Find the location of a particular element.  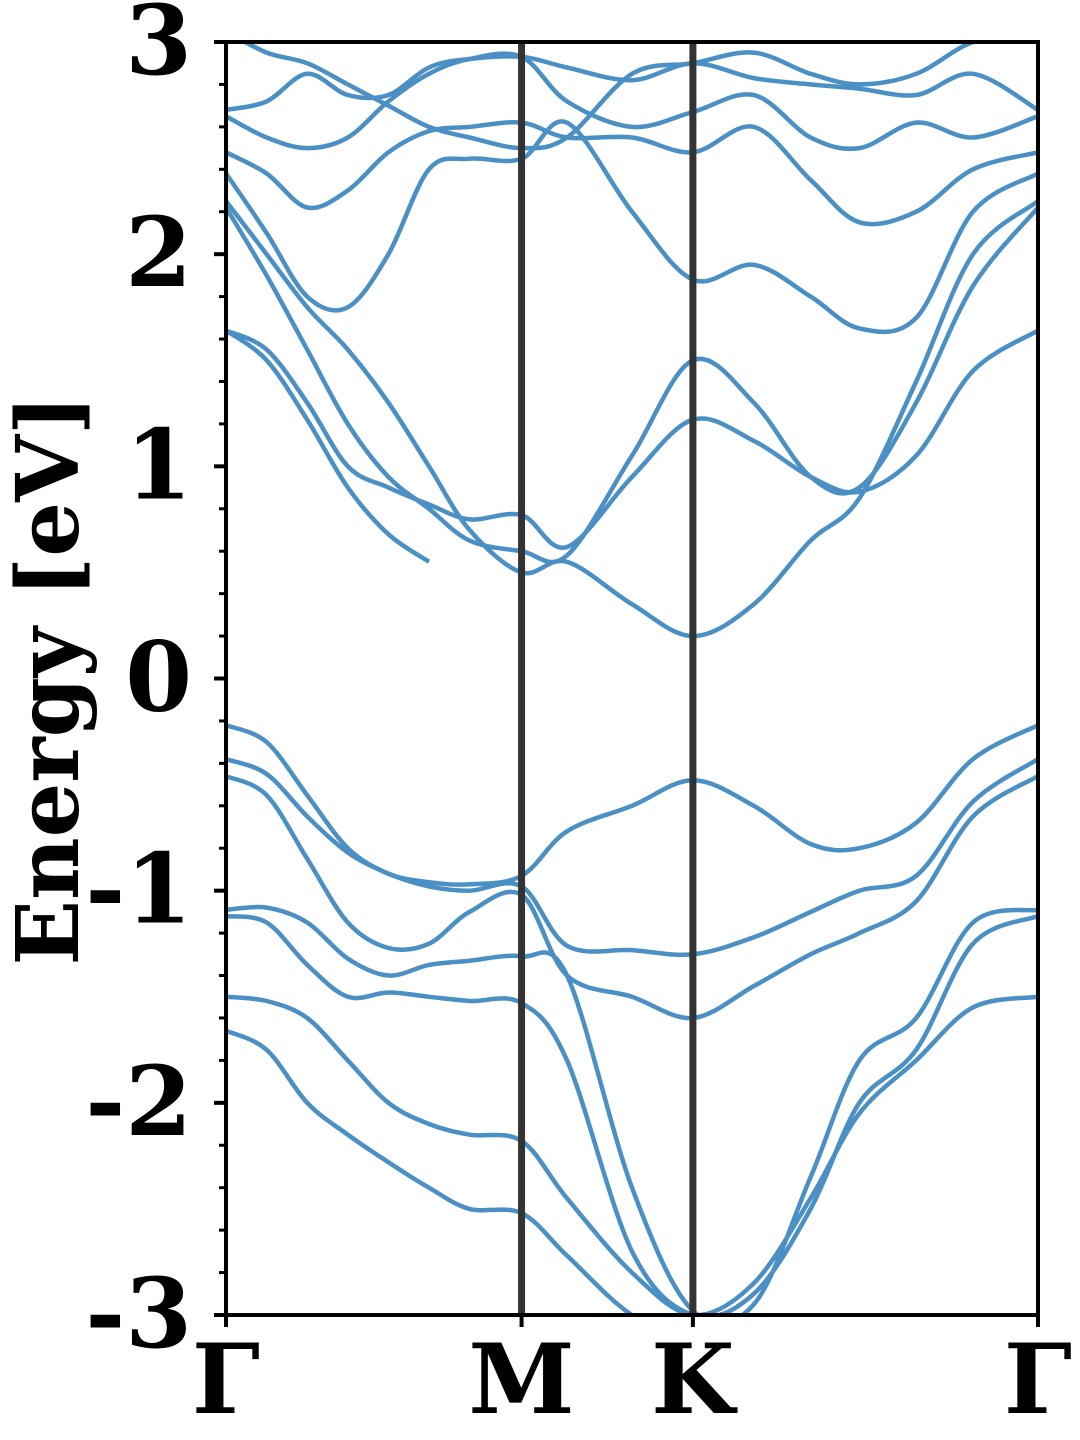

x-tick-label-M: M is located at coordinates (521, 1379).